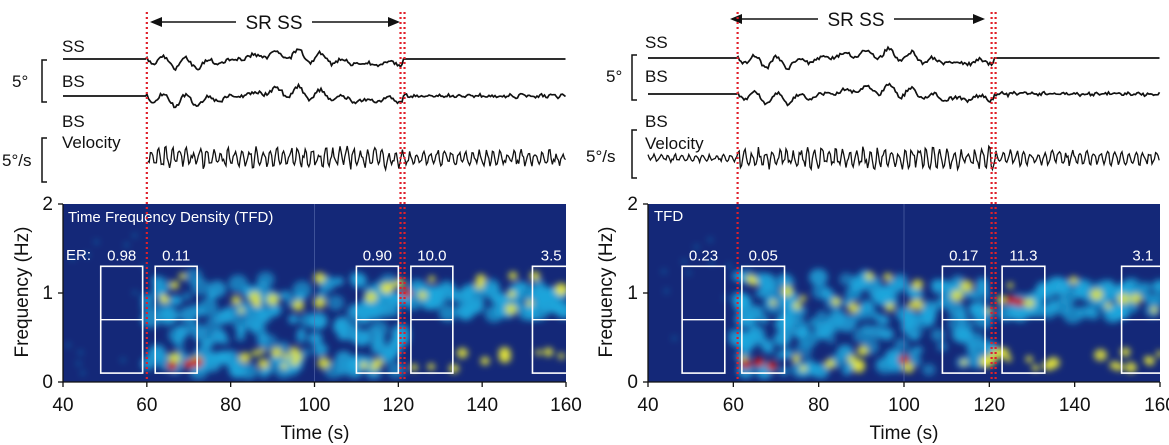 Image resolution: width=1169 pixels, height=445 pixels. What do you see at coordinates (22, 292) in the screenshot?
I see `y-axis-label-left: Frequency (Hz)` at bounding box center [22, 292].